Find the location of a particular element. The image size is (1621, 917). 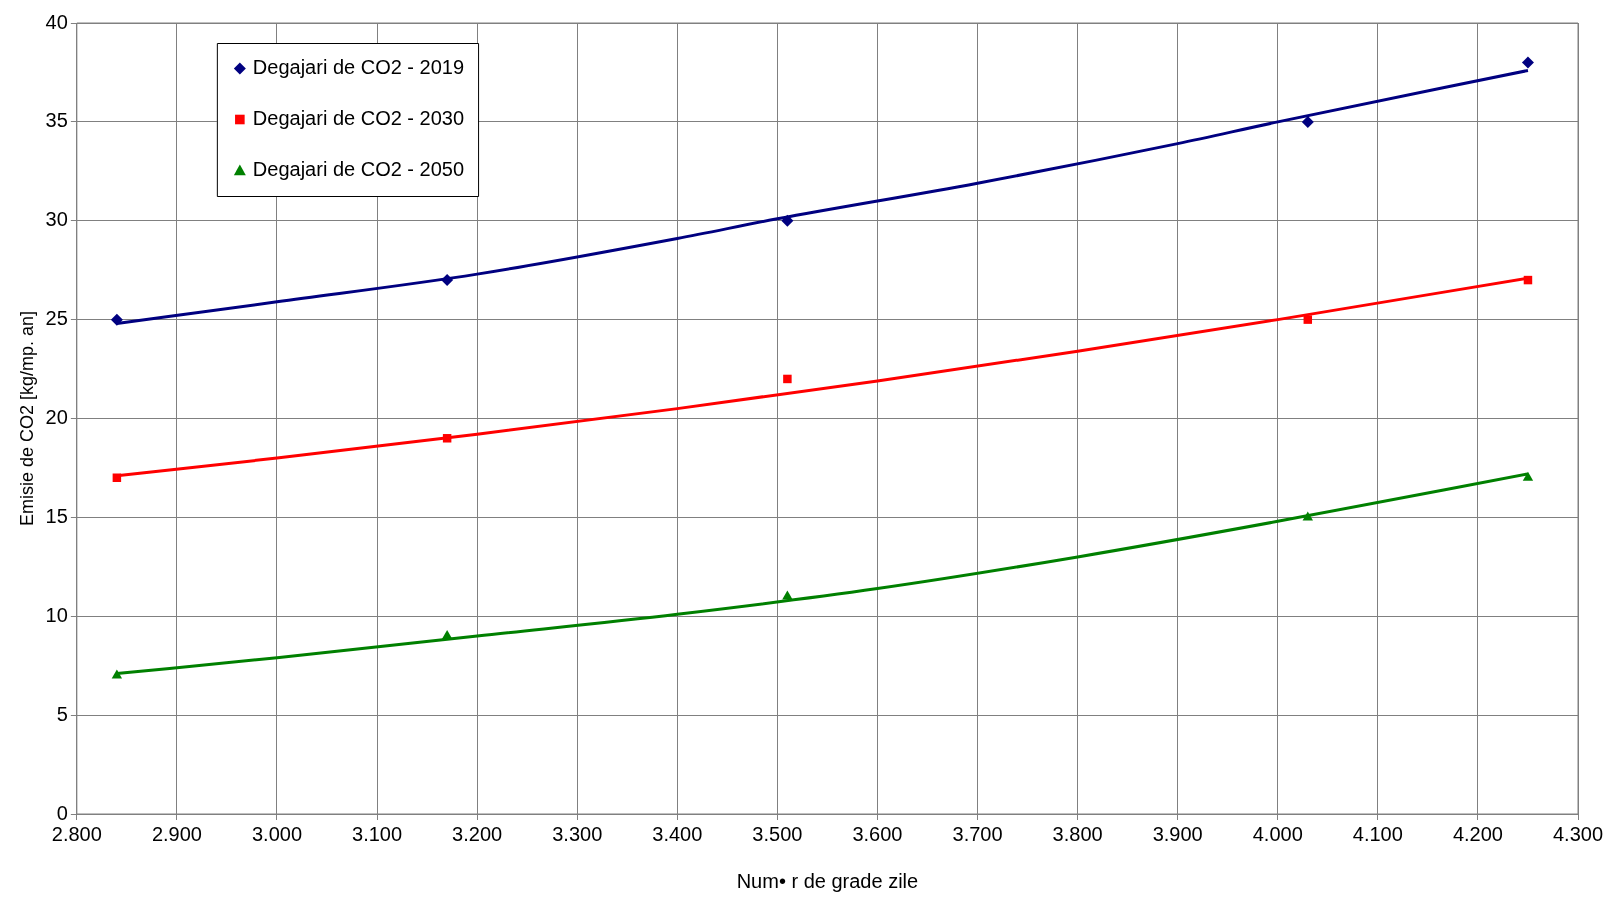

y-tick-label: 15 is located at coordinates (56, 515).